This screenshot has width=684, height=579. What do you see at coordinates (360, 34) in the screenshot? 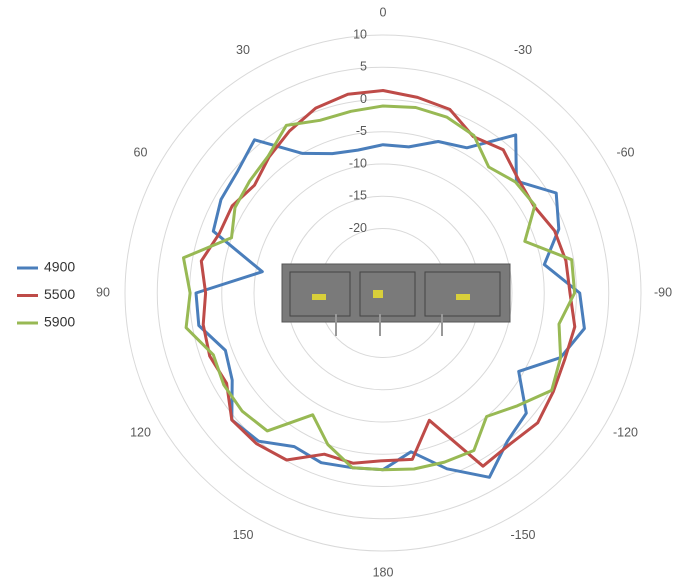
I see `r-tick-label: 10` at bounding box center [360, 34].